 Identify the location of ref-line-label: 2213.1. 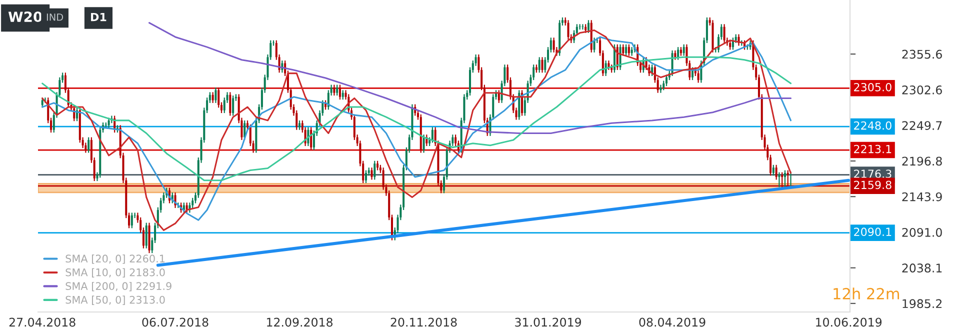
(873, 149).